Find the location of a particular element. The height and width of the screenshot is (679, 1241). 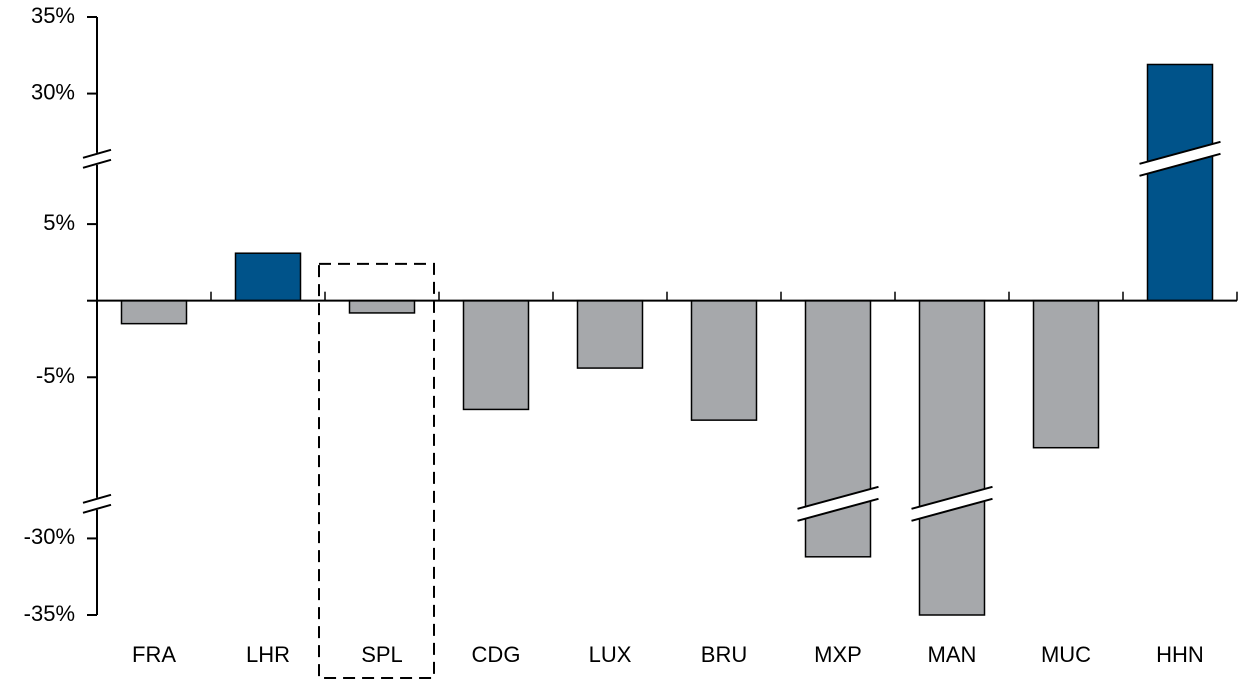

x-tick-label: BRU is located at coordinates (724, 654).